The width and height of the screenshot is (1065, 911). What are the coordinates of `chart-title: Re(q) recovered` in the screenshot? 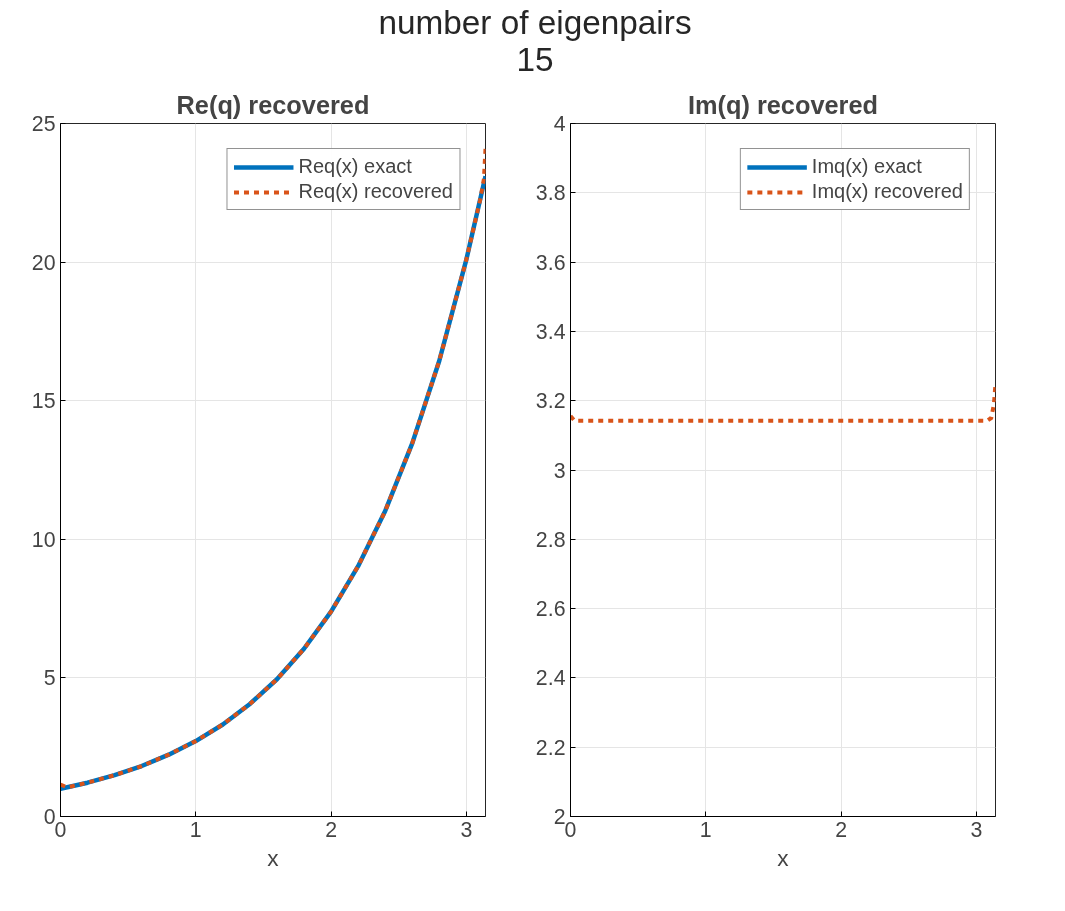 It's located at (273, 104).